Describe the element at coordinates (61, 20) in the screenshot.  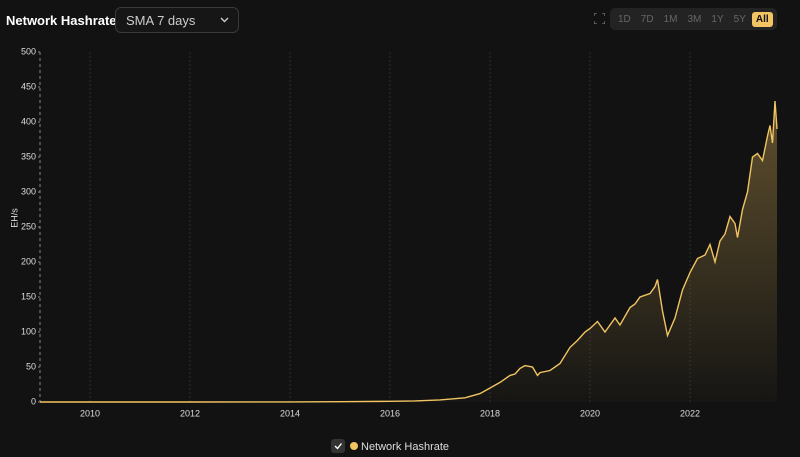
I see `page-title: Network Hashrate` at that location.